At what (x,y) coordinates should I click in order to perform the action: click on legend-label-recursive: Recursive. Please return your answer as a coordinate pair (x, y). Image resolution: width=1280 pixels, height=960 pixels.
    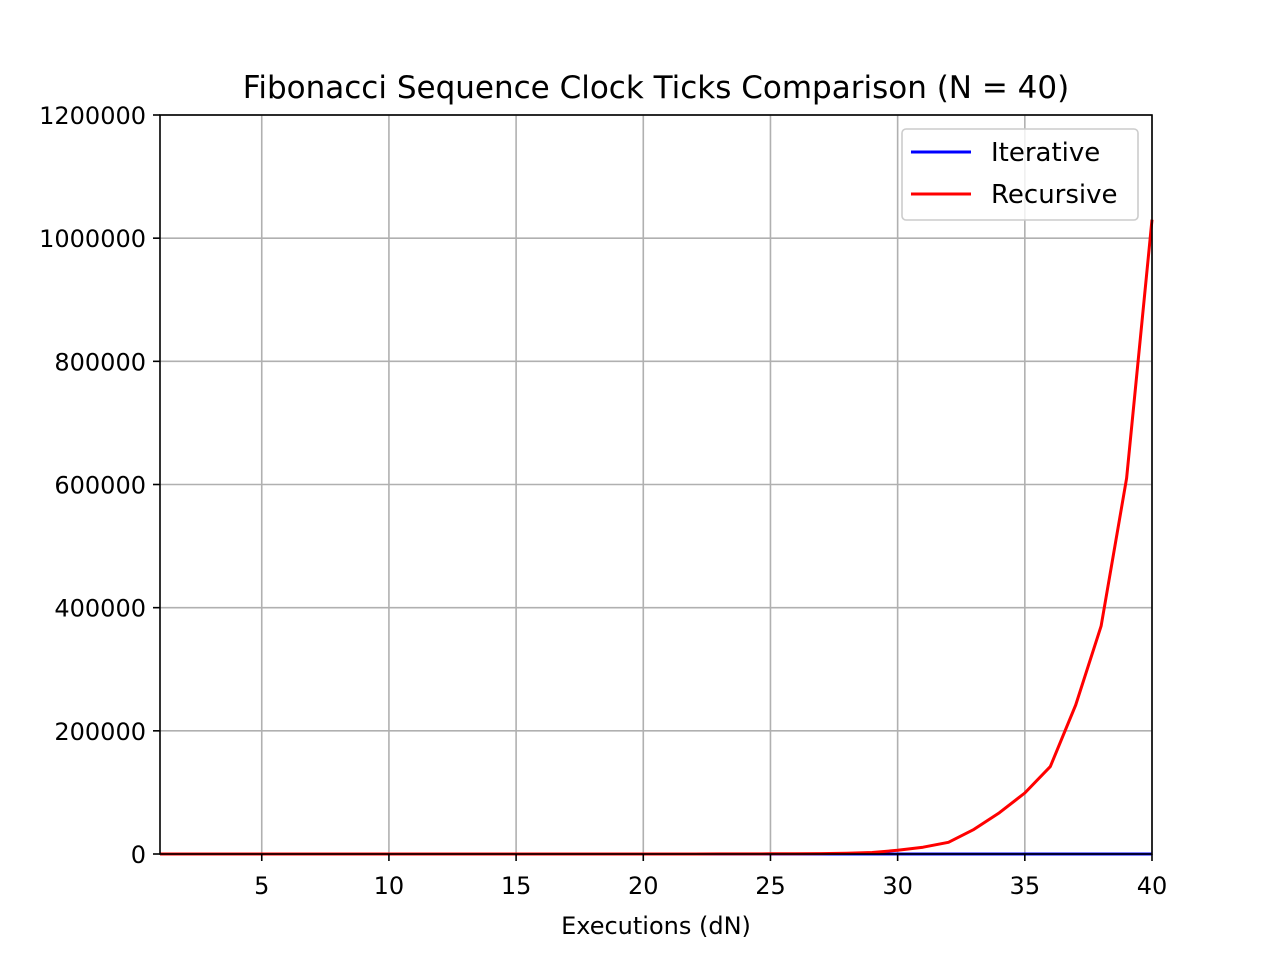
    Looking at the image, I should click on (1054, 195).